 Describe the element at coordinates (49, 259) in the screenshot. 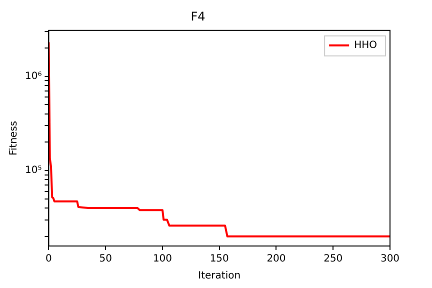

I see `x-tick-label: 0` at that location.